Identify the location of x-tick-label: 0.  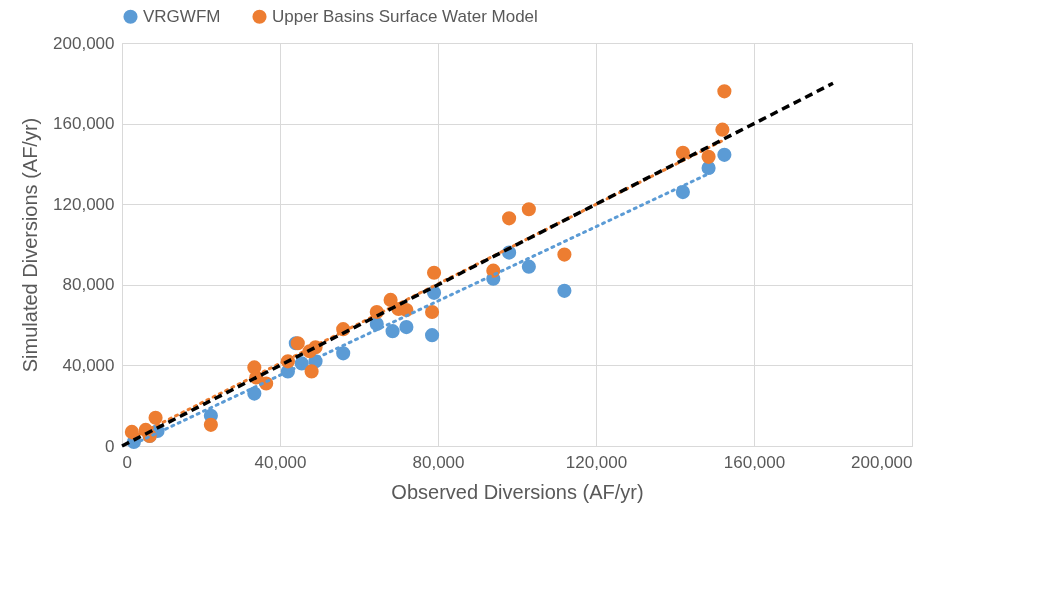
(127, 462).